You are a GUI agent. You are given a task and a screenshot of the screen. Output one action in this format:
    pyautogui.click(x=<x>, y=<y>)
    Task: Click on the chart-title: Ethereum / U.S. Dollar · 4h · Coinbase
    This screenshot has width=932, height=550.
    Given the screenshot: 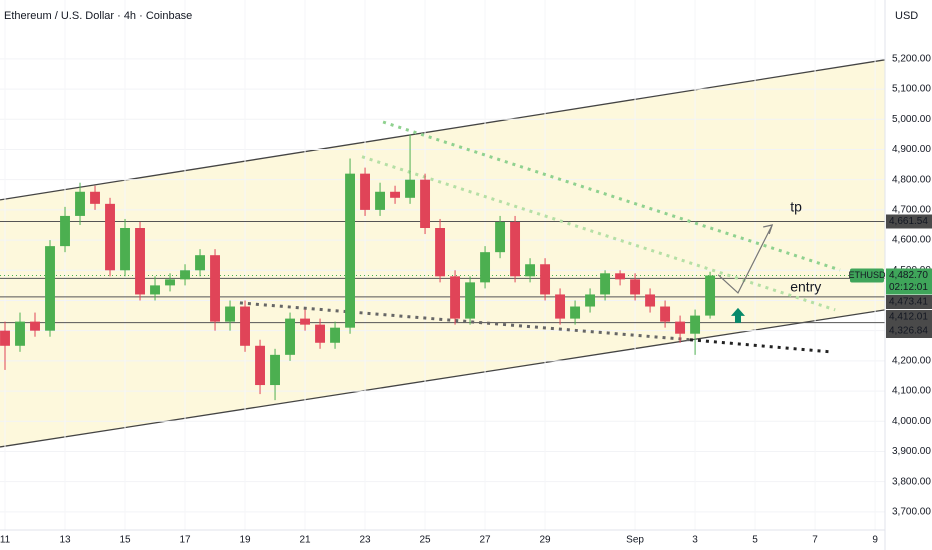 What is the action you would take?
    pyautogui.click(x=98, y=16)
    